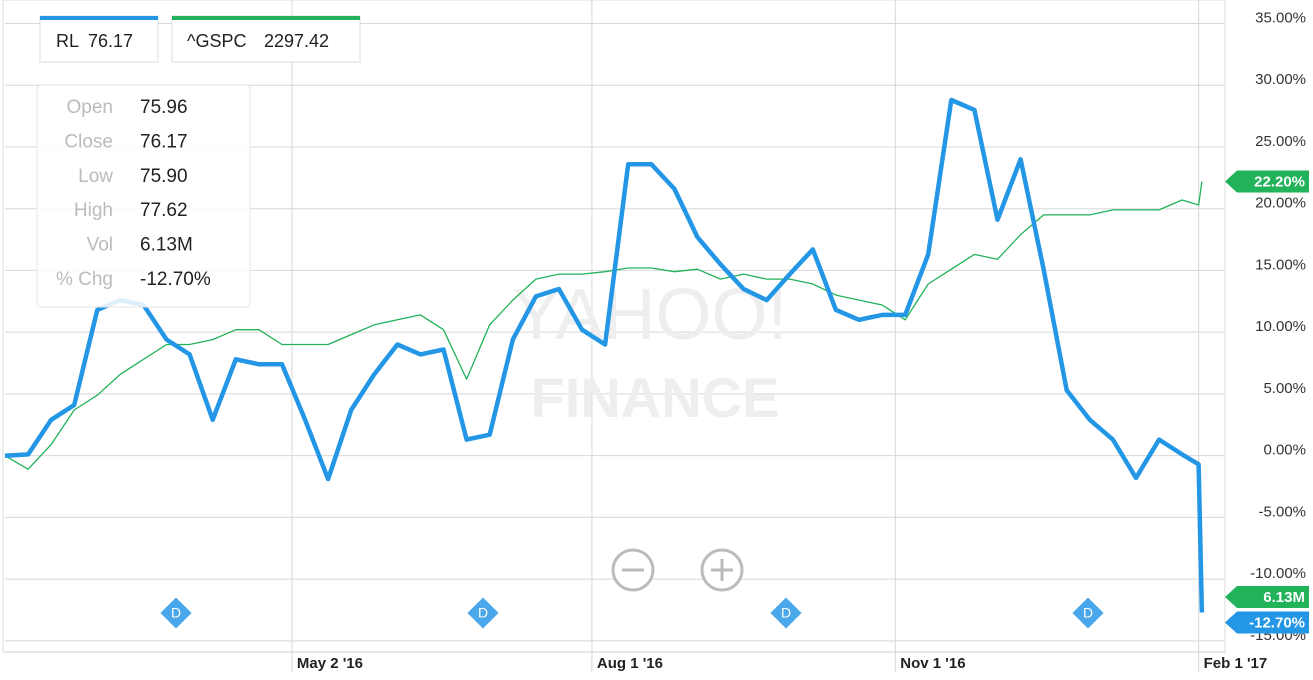  Describe the element at coordinates (110, 41) in the screenshot. I see `legend-price: 76.17` at that location.